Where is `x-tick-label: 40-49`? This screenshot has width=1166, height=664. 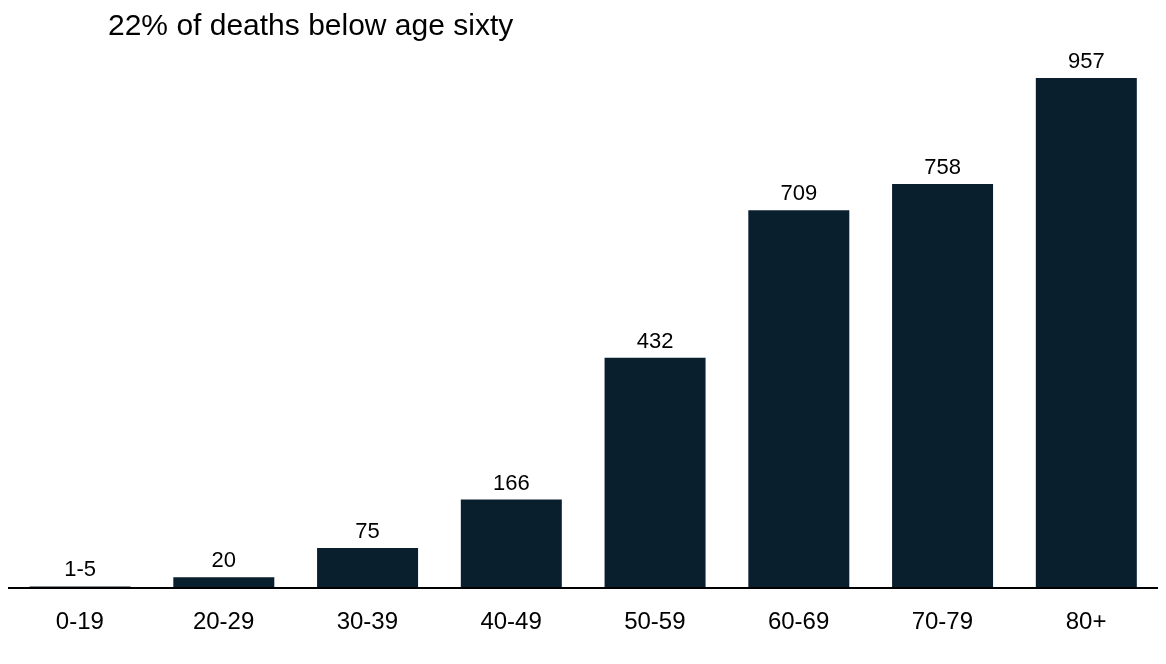 x-tick-label: 40-49 is located at coordinates (511, 621).